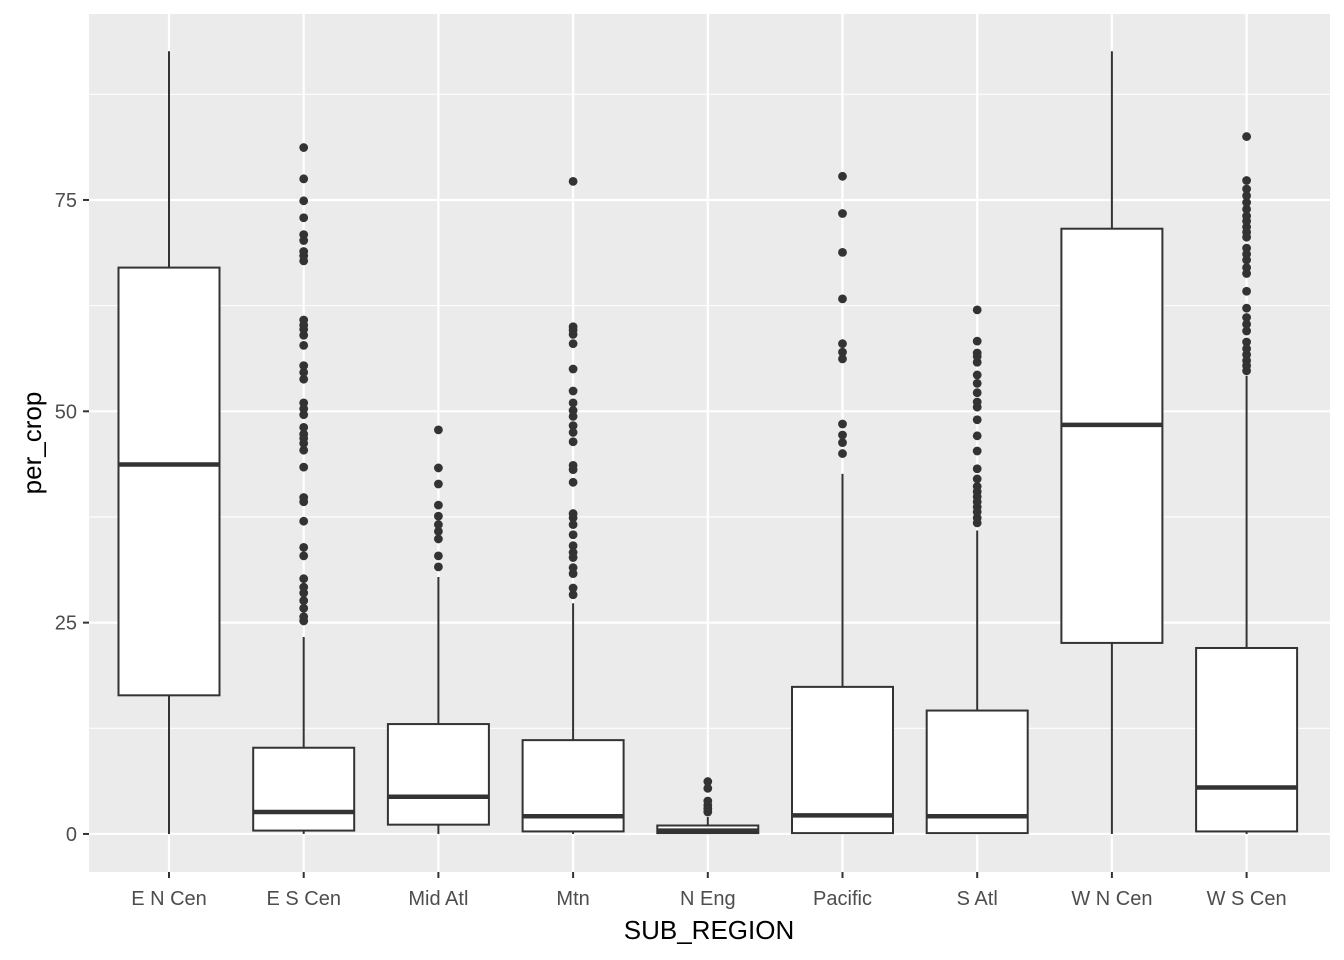 This screenshot has height=960, width=1344. I want to click on y-axis-title: per_crop, so click(32, 443).